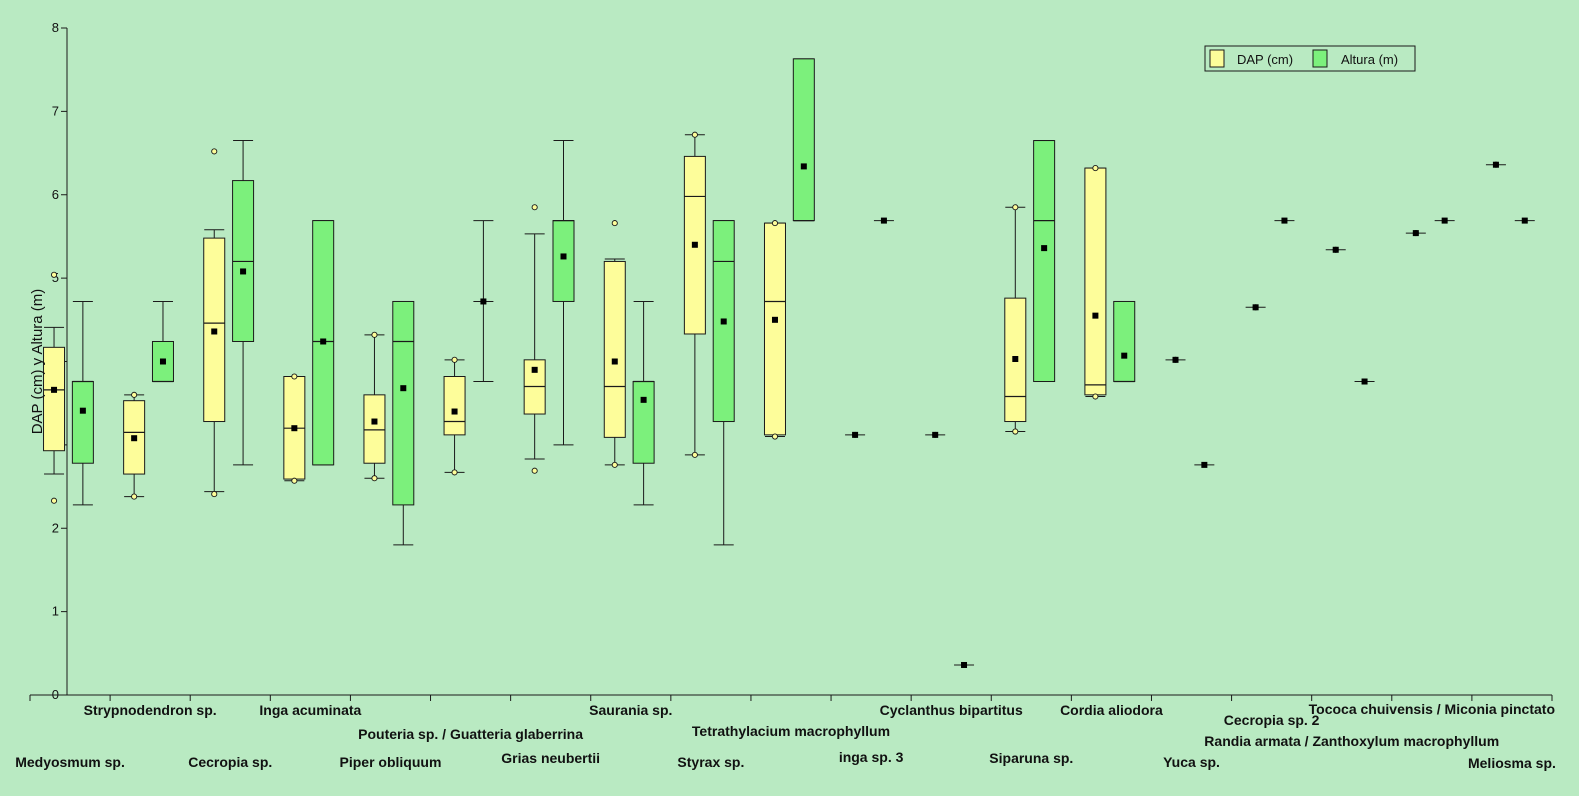  Describe the element at coordinates (55, 110) in the screenshot. I see `y-tick-label: 7` at that location.